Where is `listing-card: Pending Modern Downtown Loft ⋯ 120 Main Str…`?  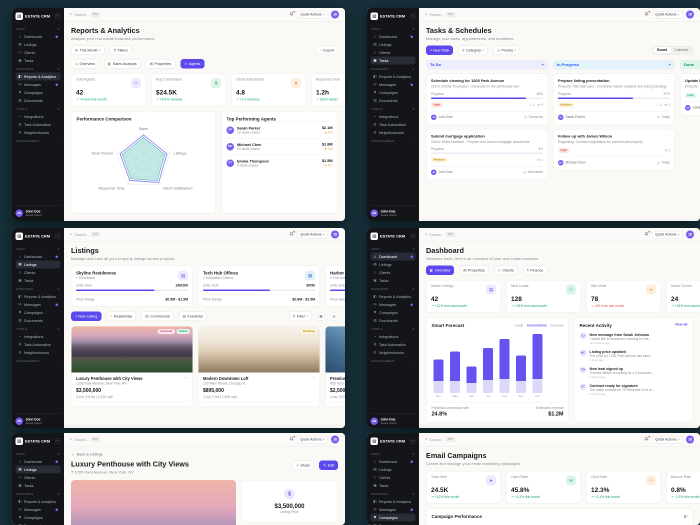 listing-card: Pending Modern Downtown Loft ⋯ 120 Main Str… is located at coordinates (259, 366).